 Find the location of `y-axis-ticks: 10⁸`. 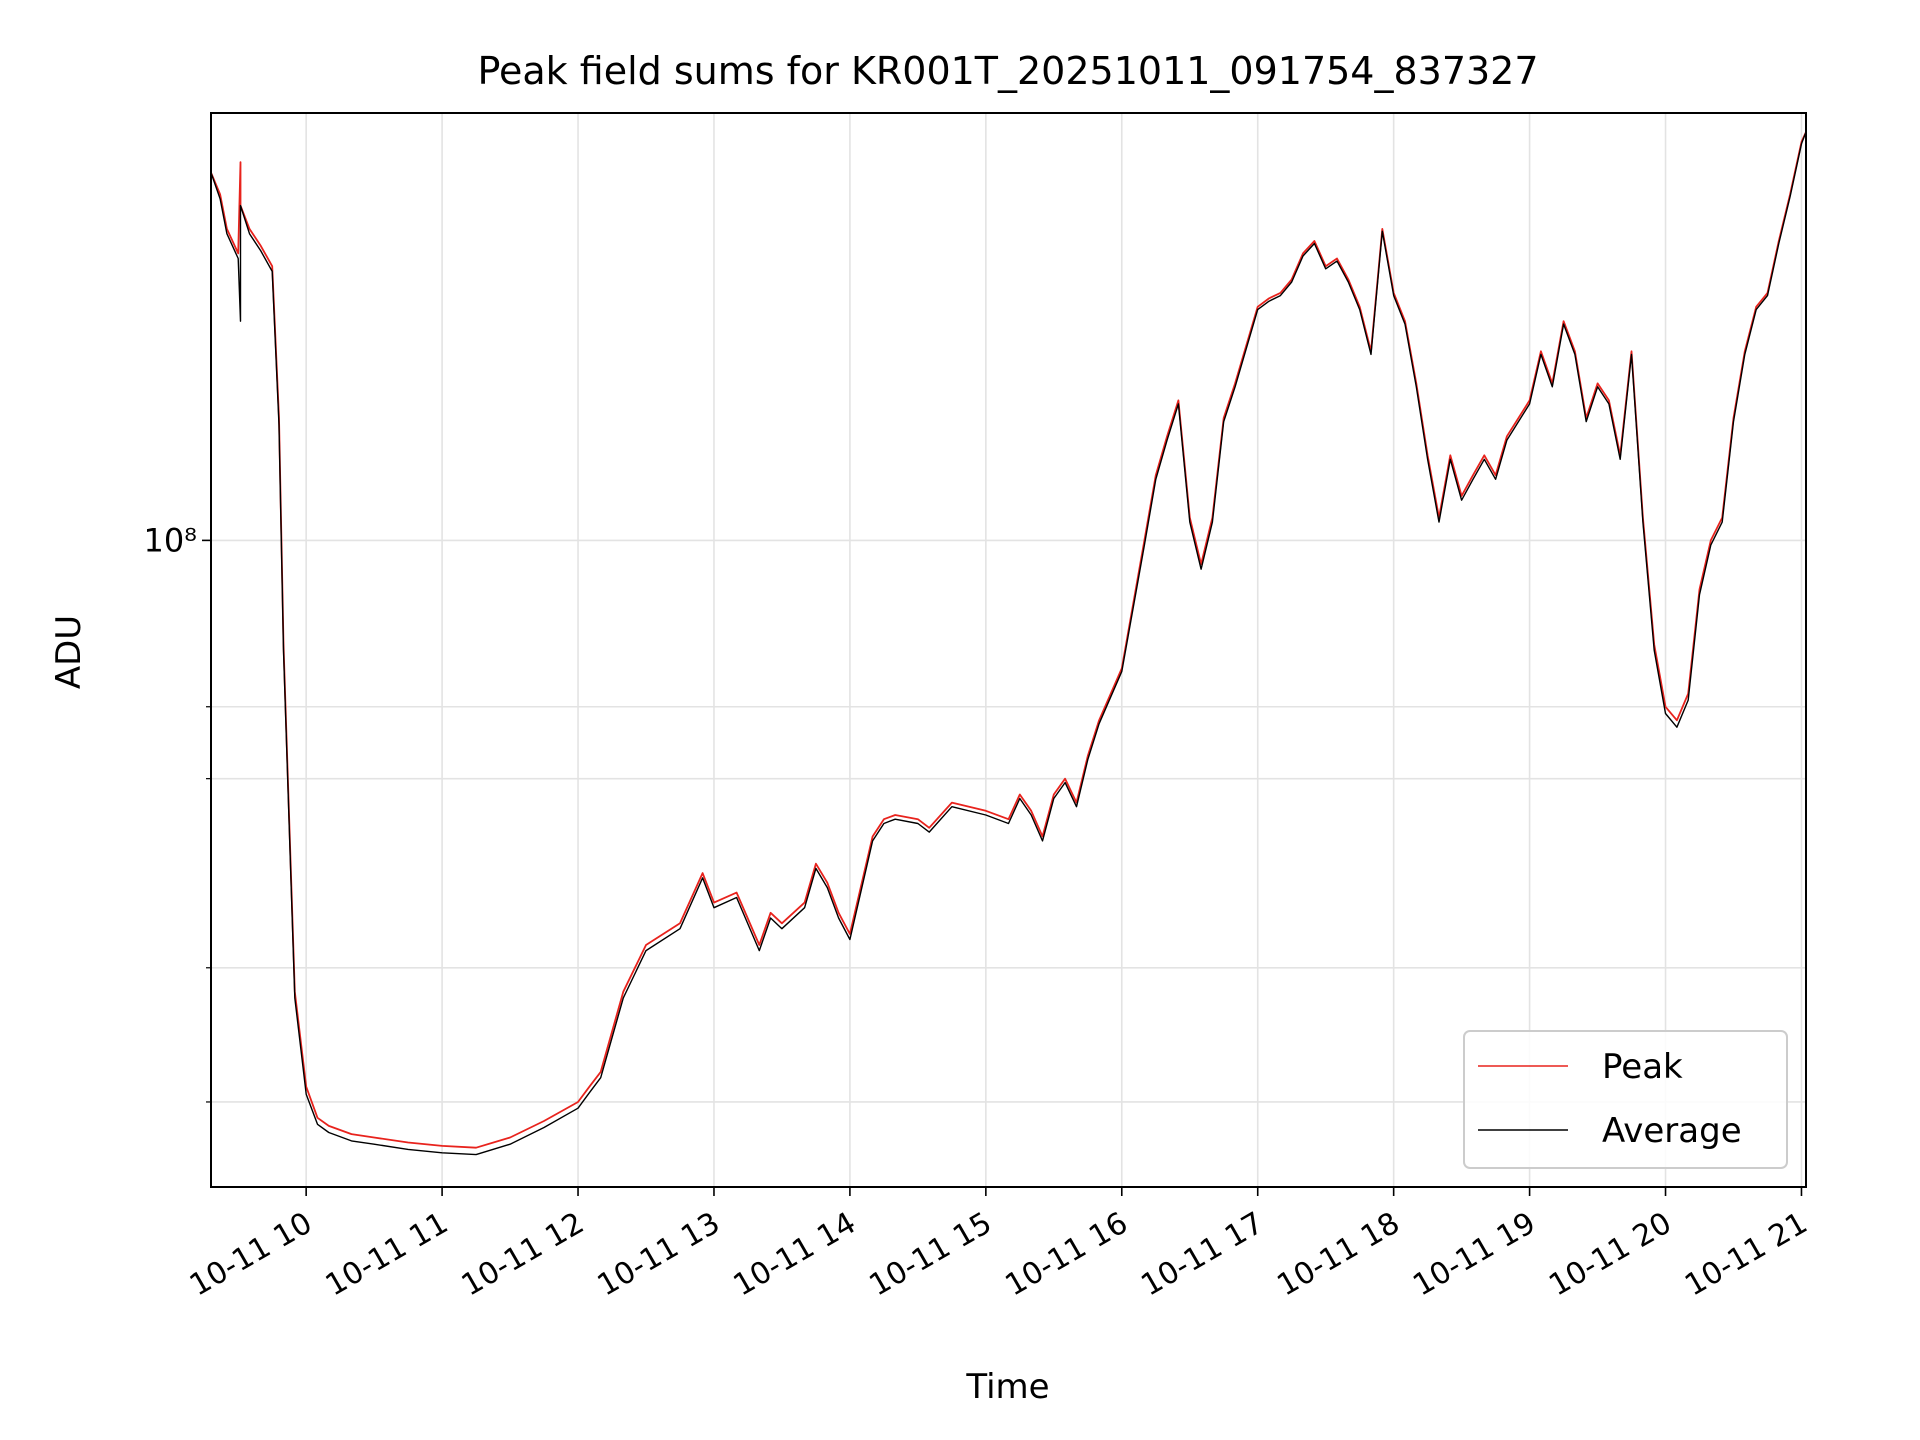

y-axis-ticks: 10⁸ is located at coordinates (177, 812).